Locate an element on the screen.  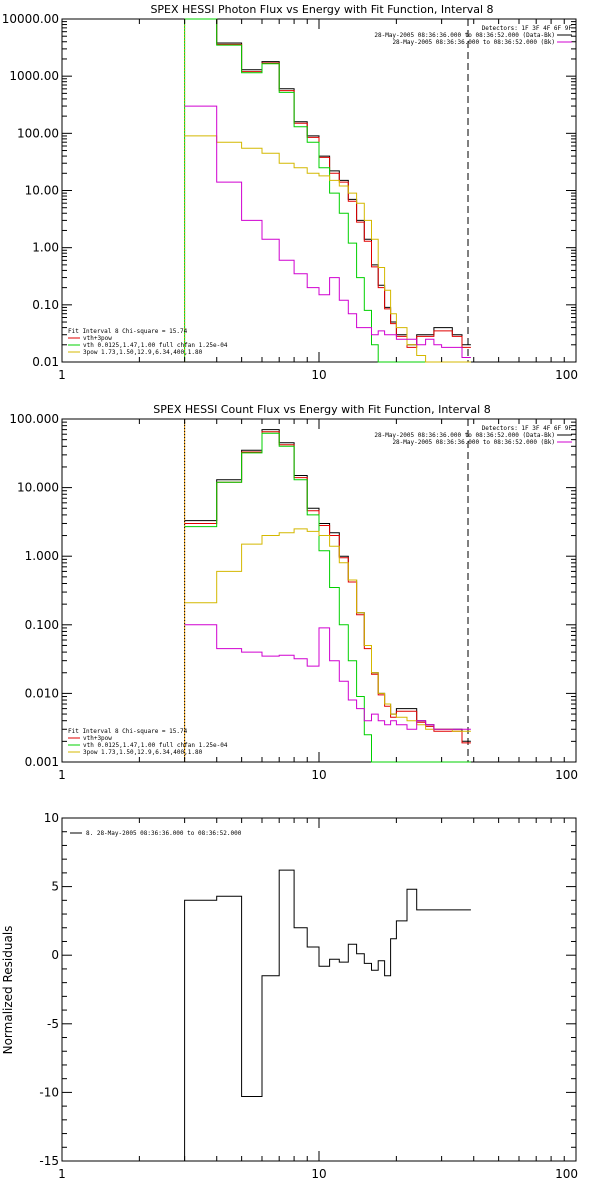
count-series-green is located at coordinates (327, 597).